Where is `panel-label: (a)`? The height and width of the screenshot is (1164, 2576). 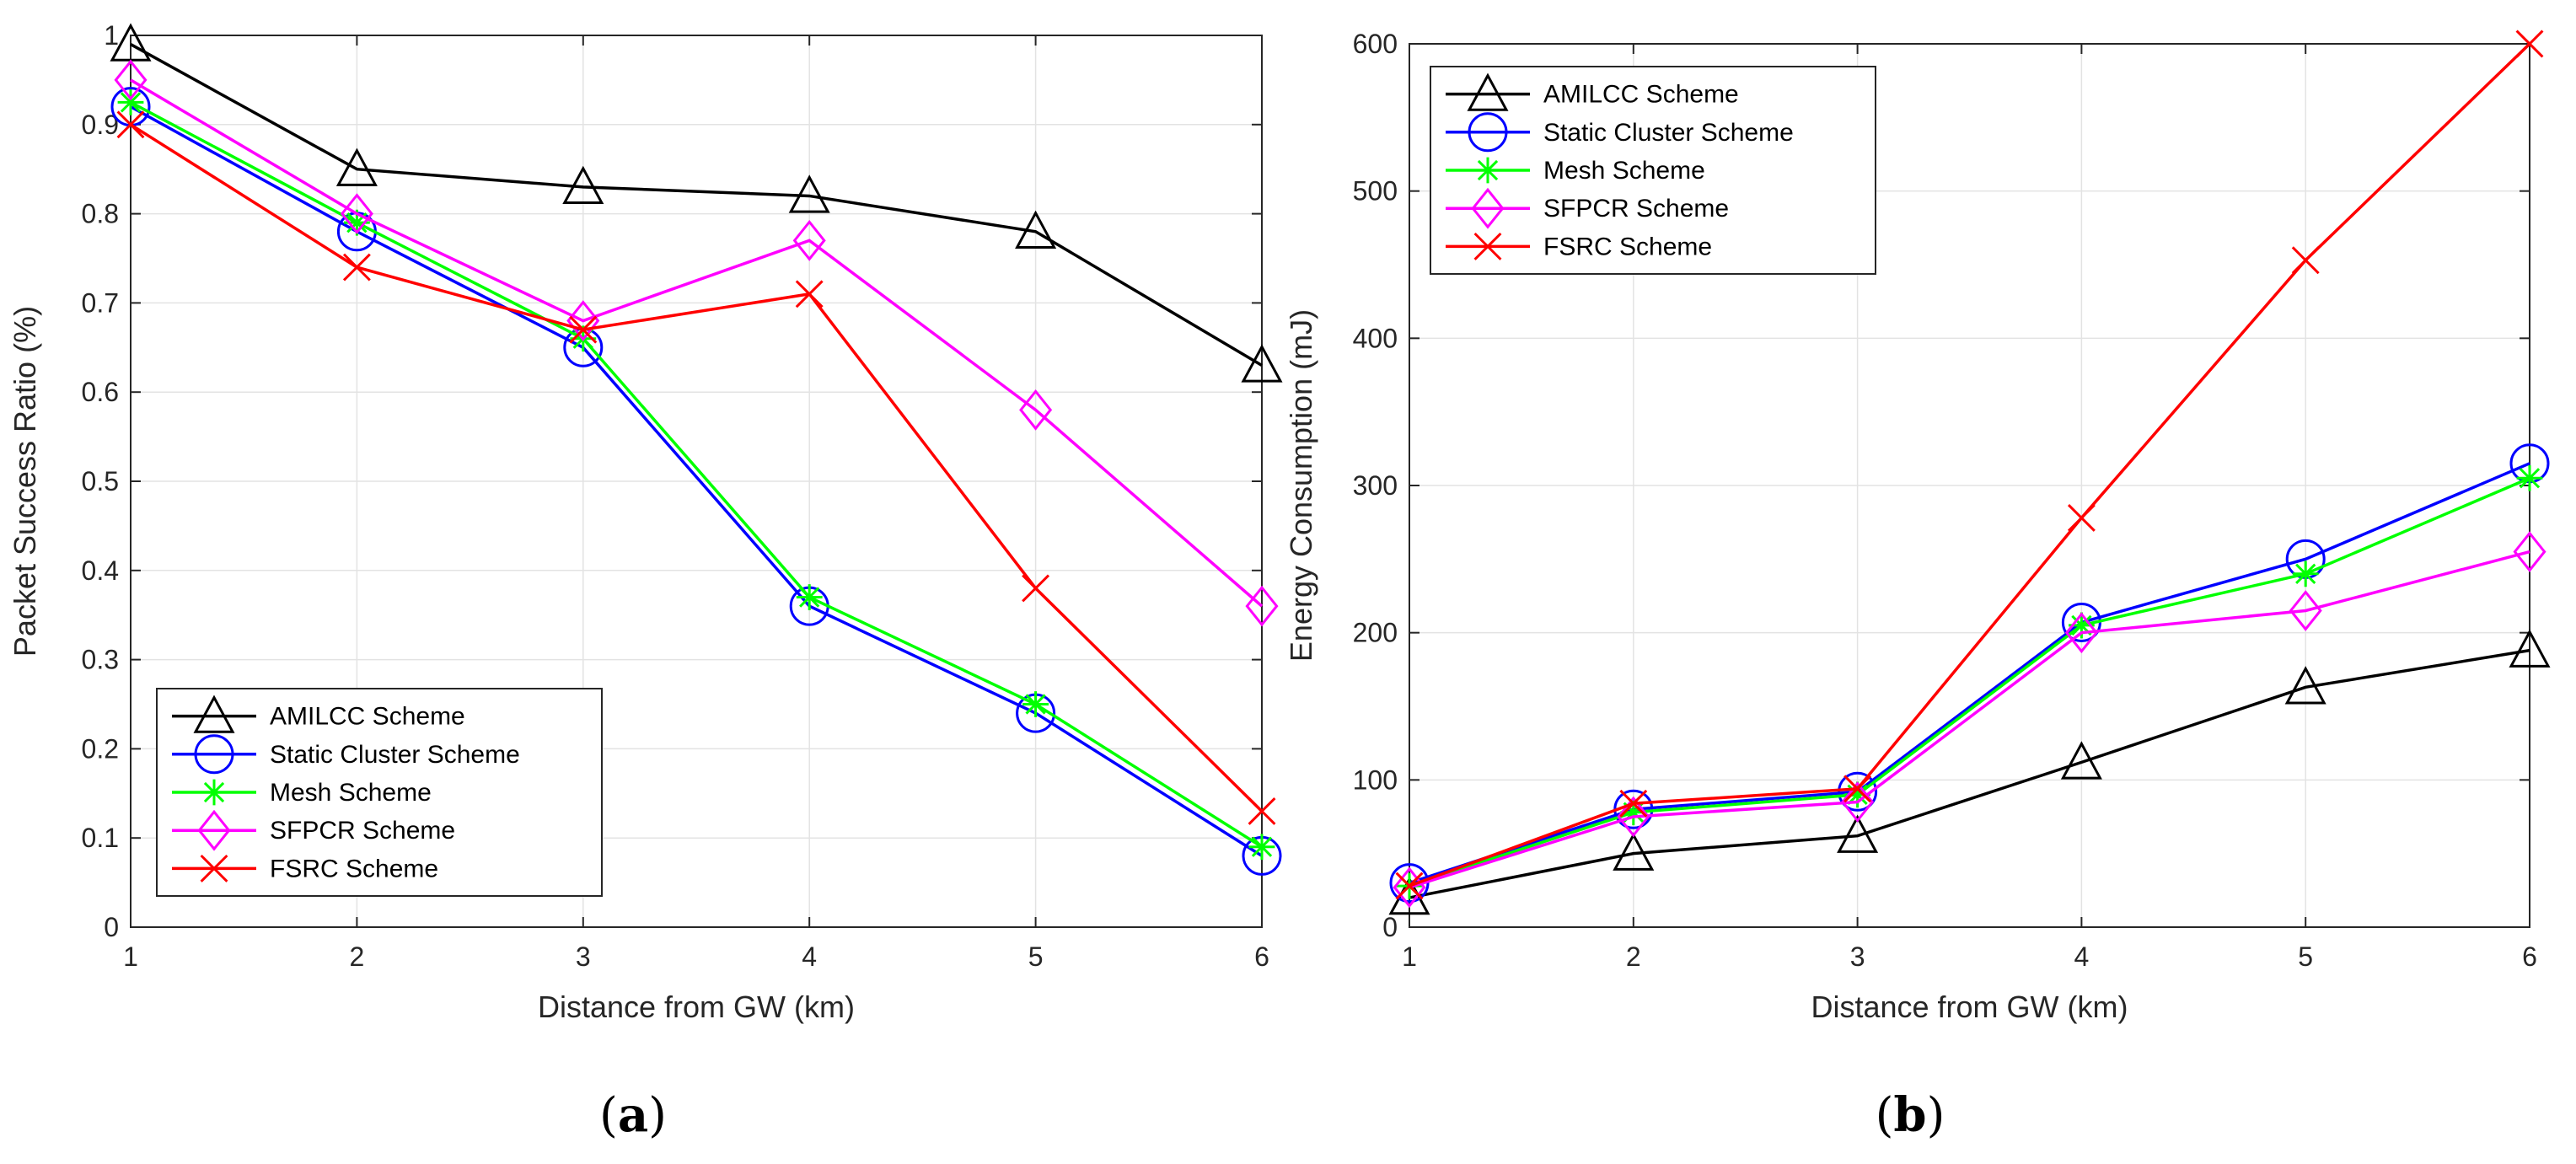 panel-label: (a) is located at coordinates (633, 1115).